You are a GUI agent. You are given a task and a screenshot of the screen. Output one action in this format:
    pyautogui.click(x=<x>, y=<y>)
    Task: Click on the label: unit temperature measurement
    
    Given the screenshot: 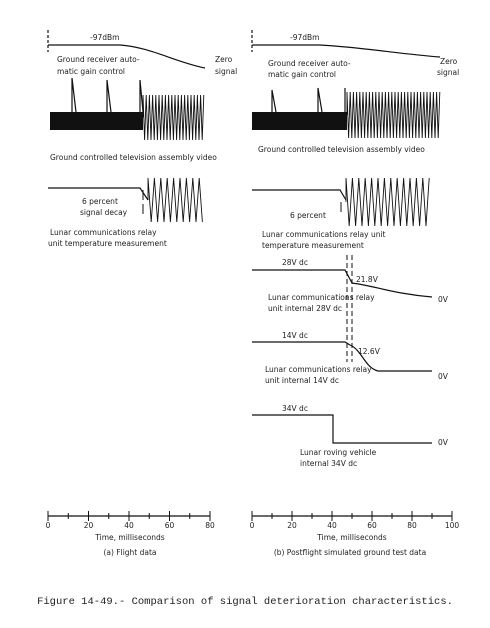 What is the action you would take?
    pyautogui.click(x=107, y=243)
    